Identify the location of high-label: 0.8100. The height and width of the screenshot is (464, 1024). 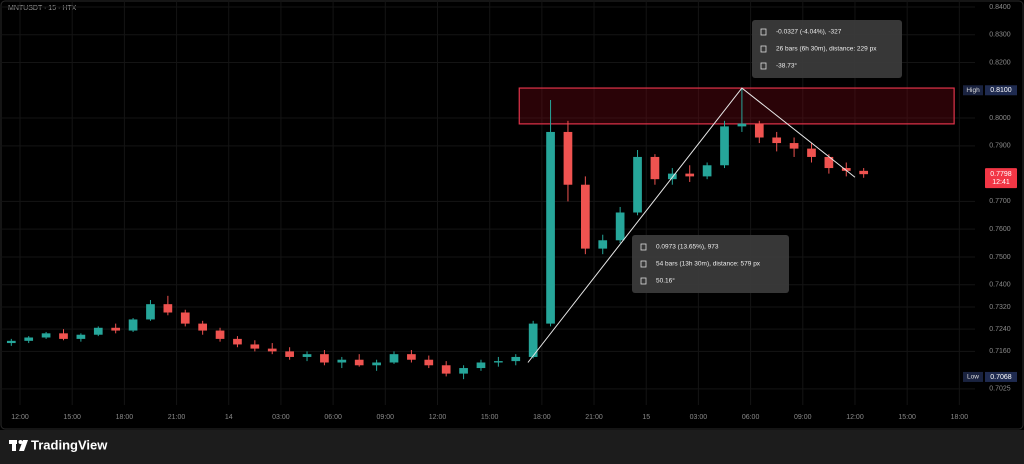
(1001, 90).